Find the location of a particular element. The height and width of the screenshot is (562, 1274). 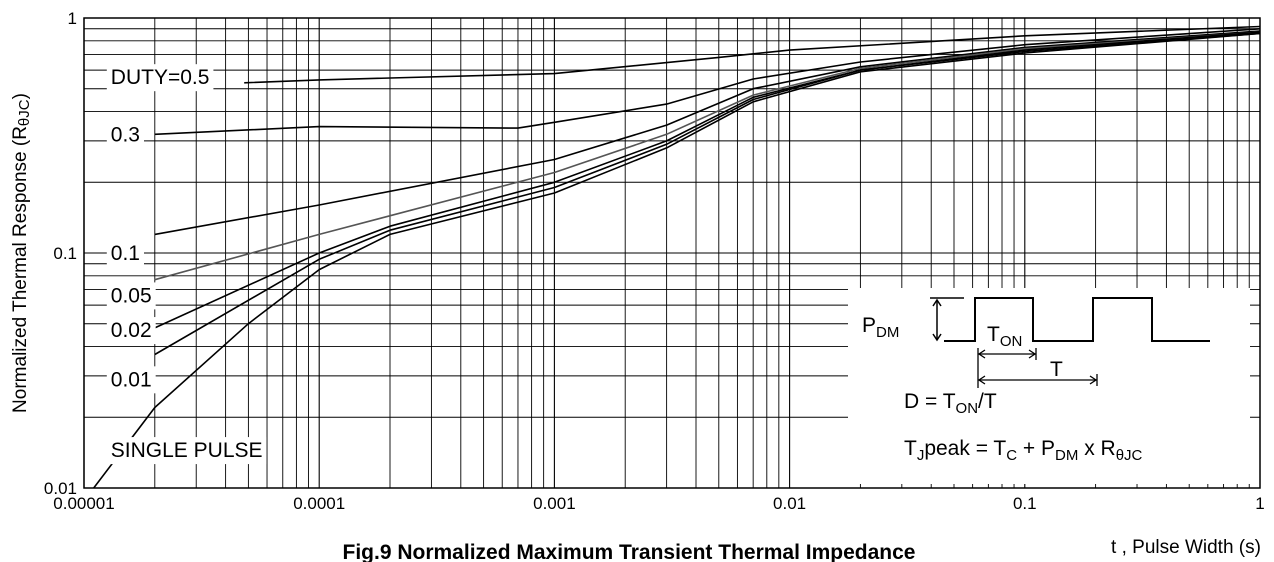

y-tick-label-0: 0.01 is located at coordinates (60, 488).